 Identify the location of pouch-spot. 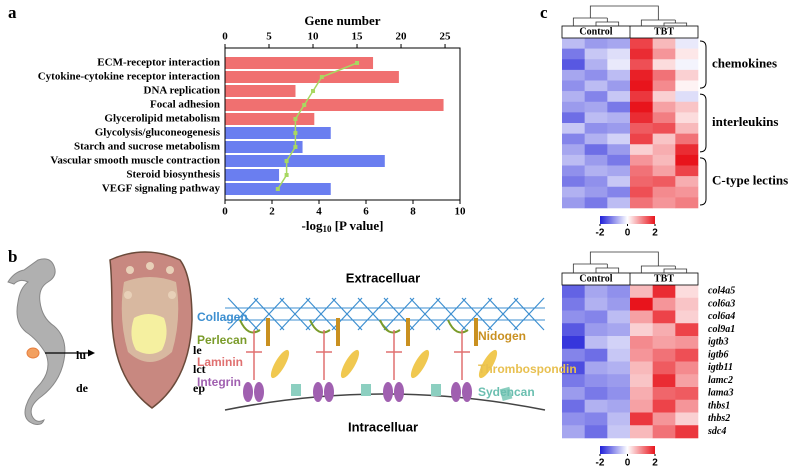
(33, 353).